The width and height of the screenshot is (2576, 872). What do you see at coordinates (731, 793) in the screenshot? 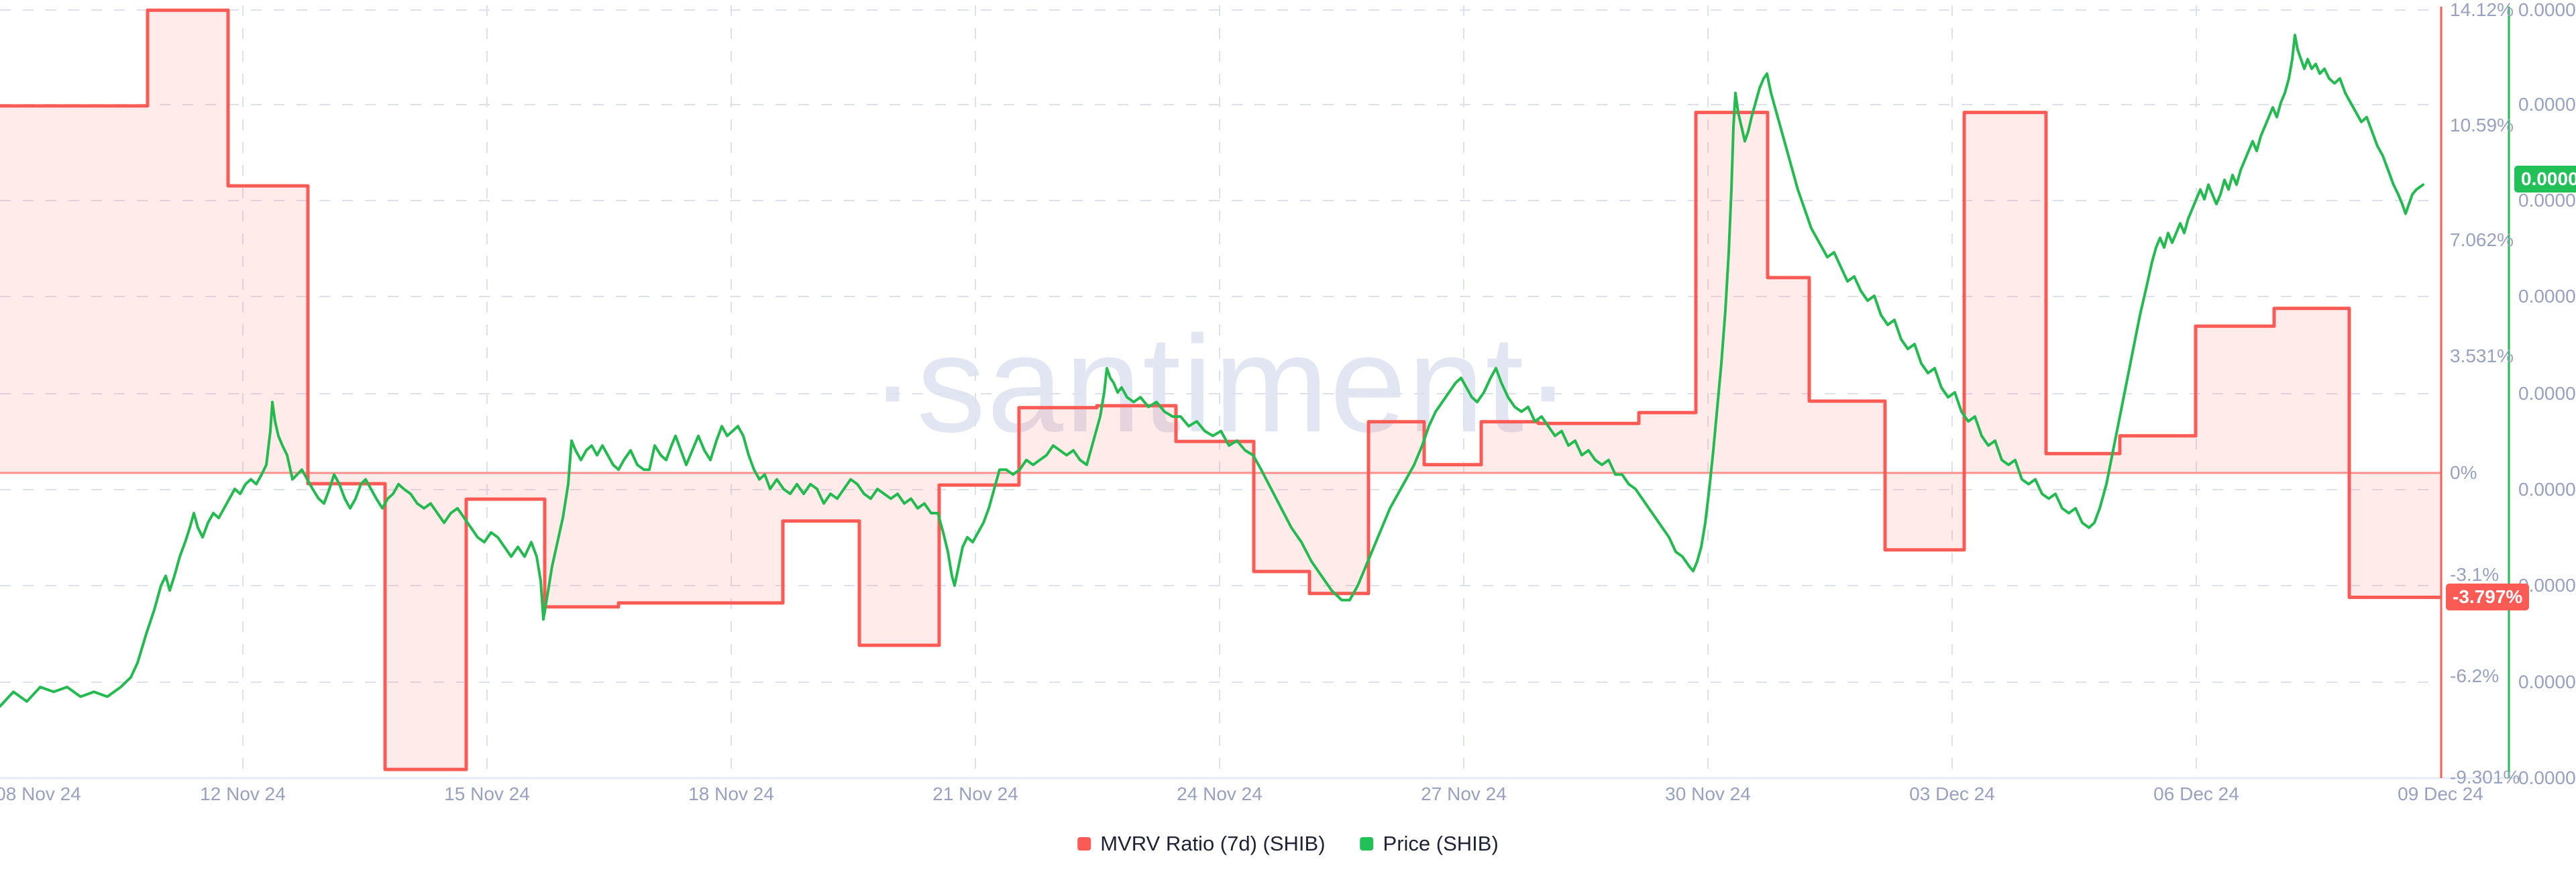
I see `date-axis-label: 18 Nov 24` at bounding box center [731, 793].